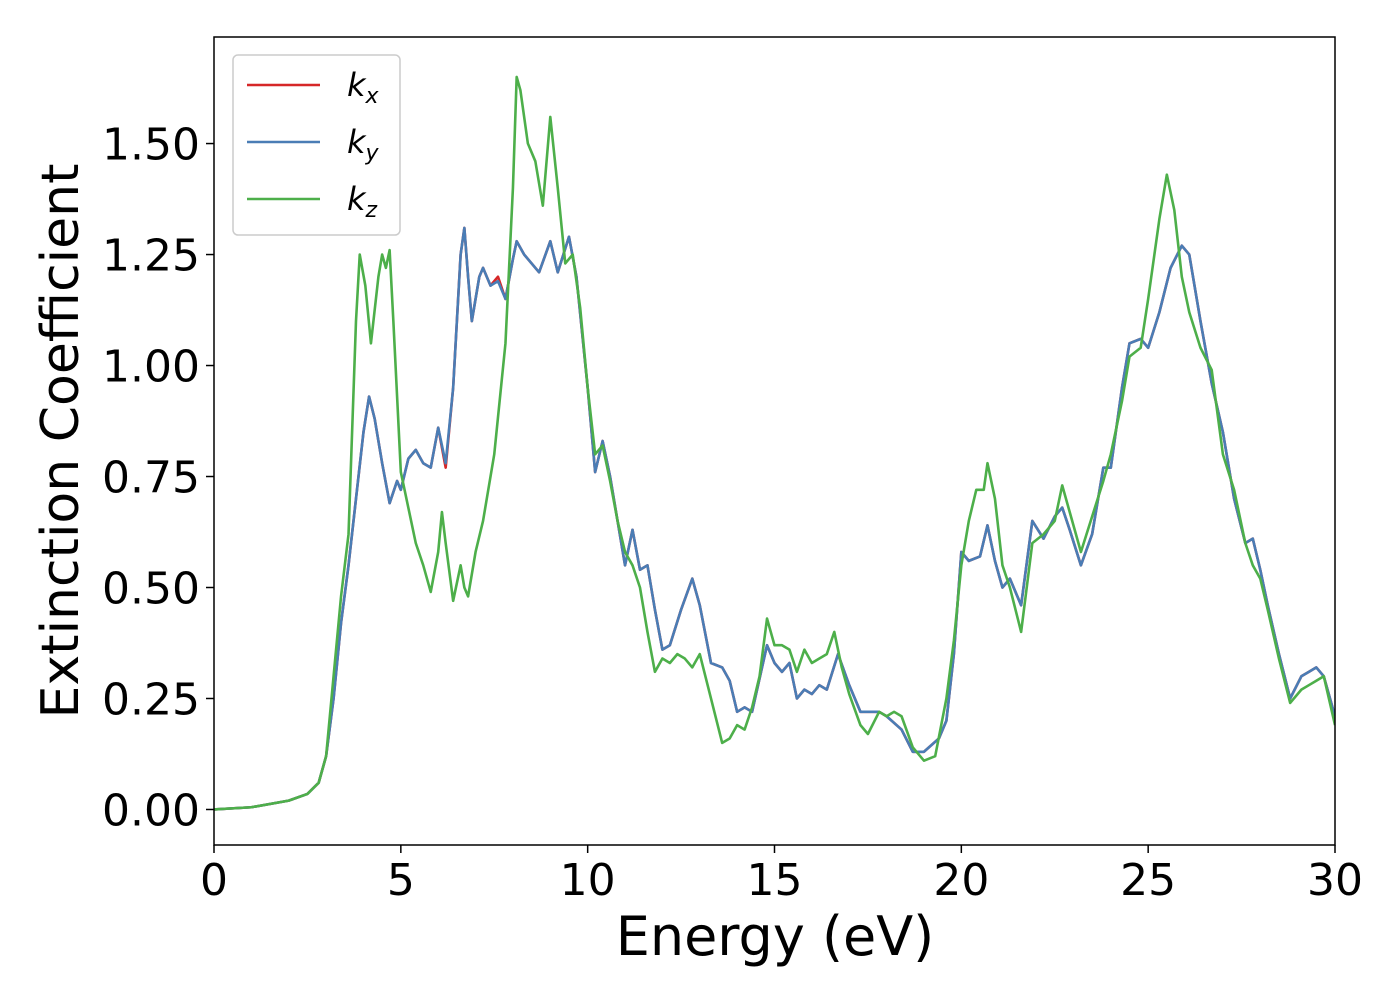 The width and height of the screenshot is (1400, 1004). What do you see at coordinates (401, 880) in the screenshot?
I see `x-tick-label: 5` at bounding box center [401, 880].